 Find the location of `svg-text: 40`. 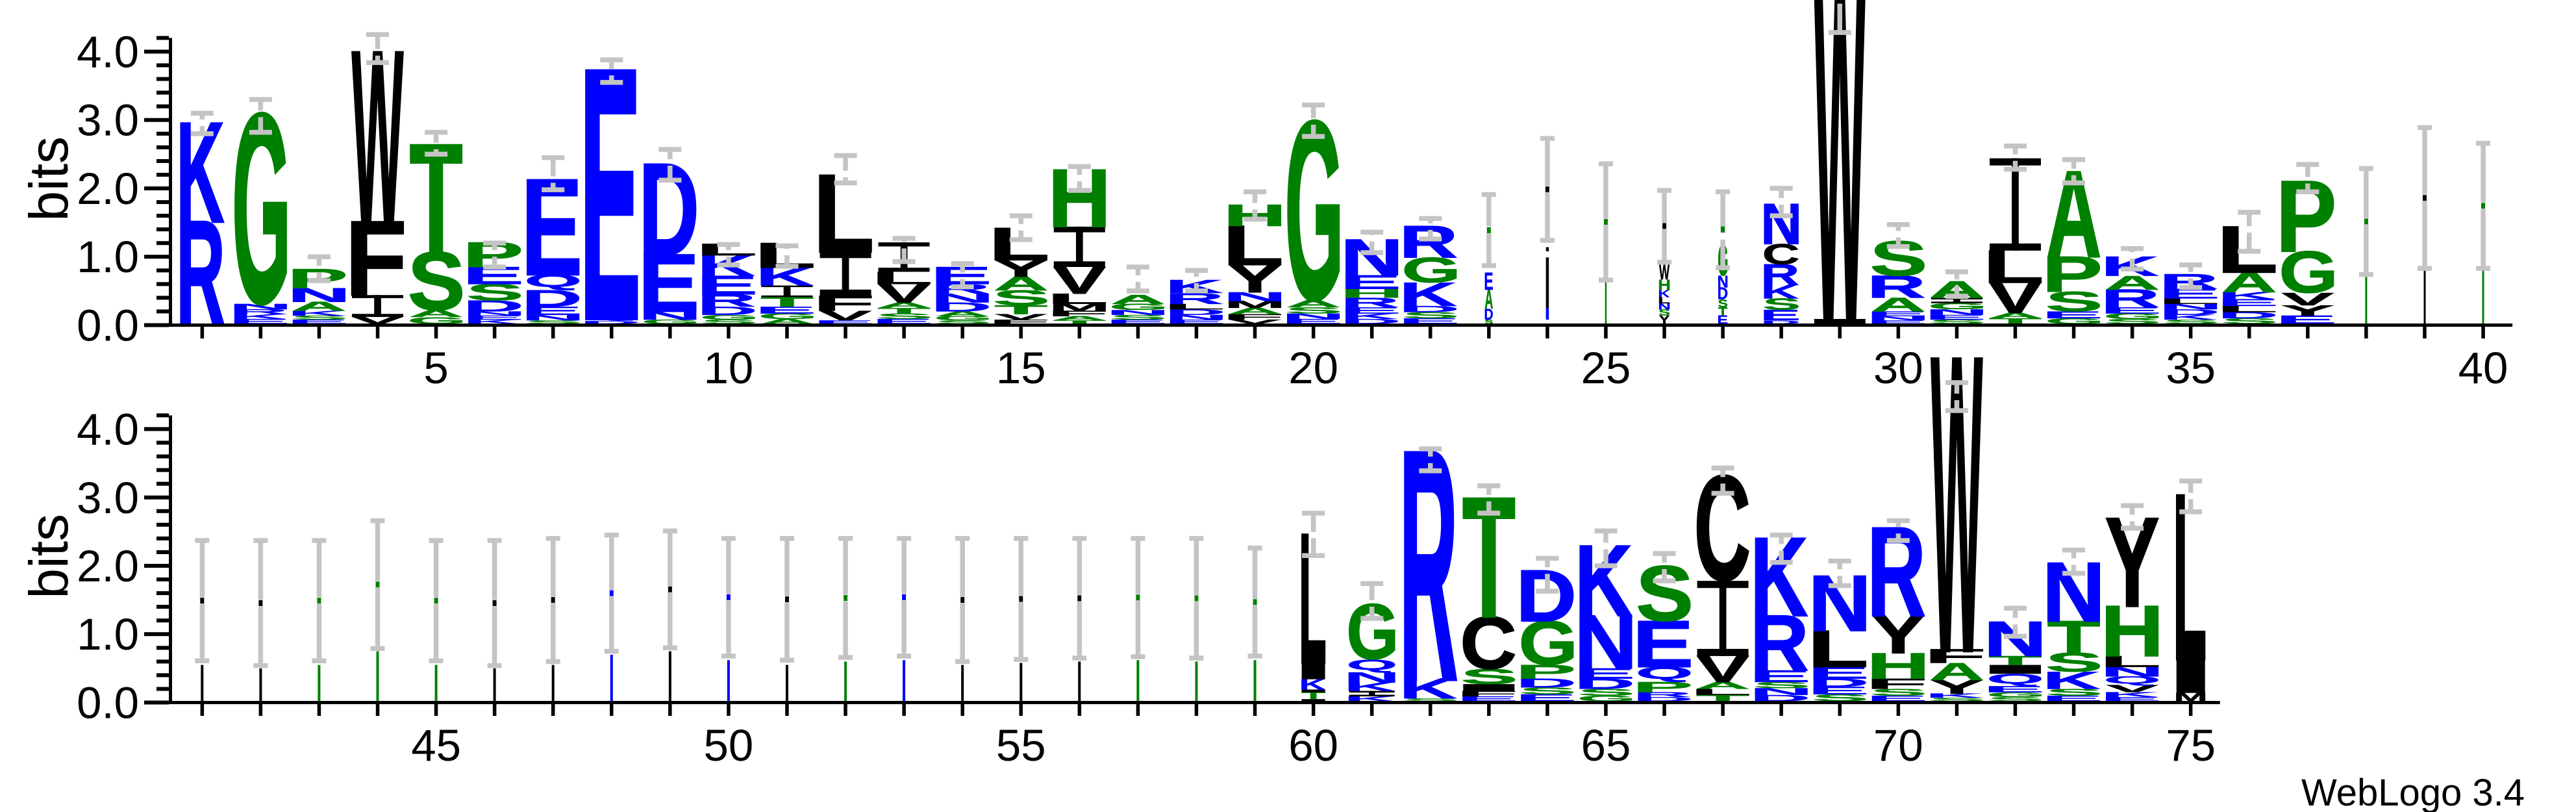

svg-text: 40 is located at coordinates (2483, 368).